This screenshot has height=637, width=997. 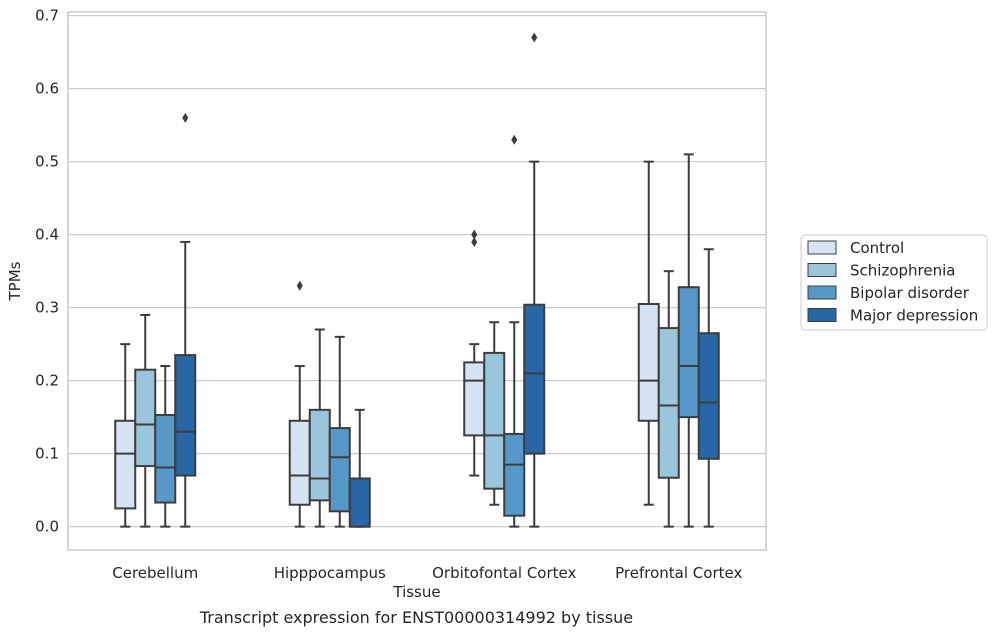 What do you see at coordinates (47, 162) in the screenshot?
I see `y-tick-label: 0.5` at bounding box center [47, 162].